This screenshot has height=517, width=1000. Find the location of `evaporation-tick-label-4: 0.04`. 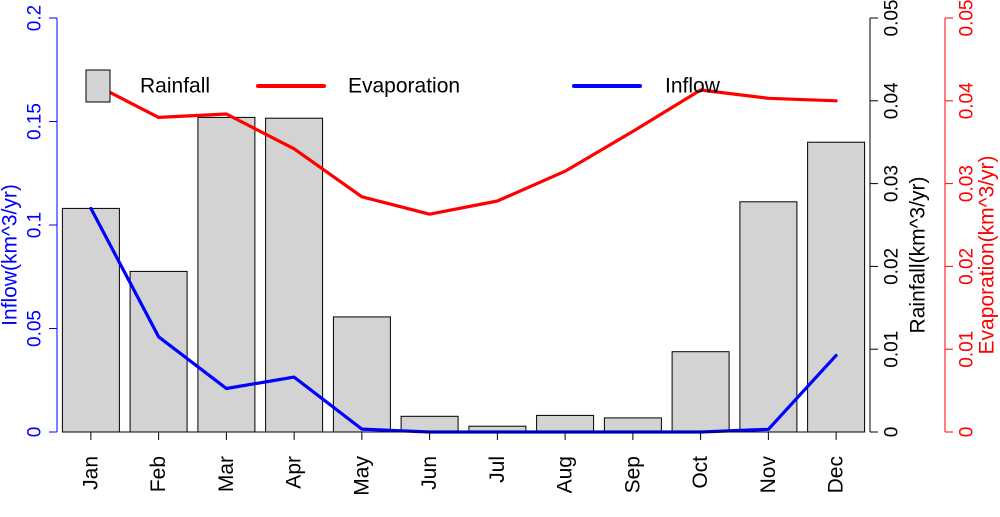

evaporation-tick-label-4: 0.04 is located at coordinates (967, 100).